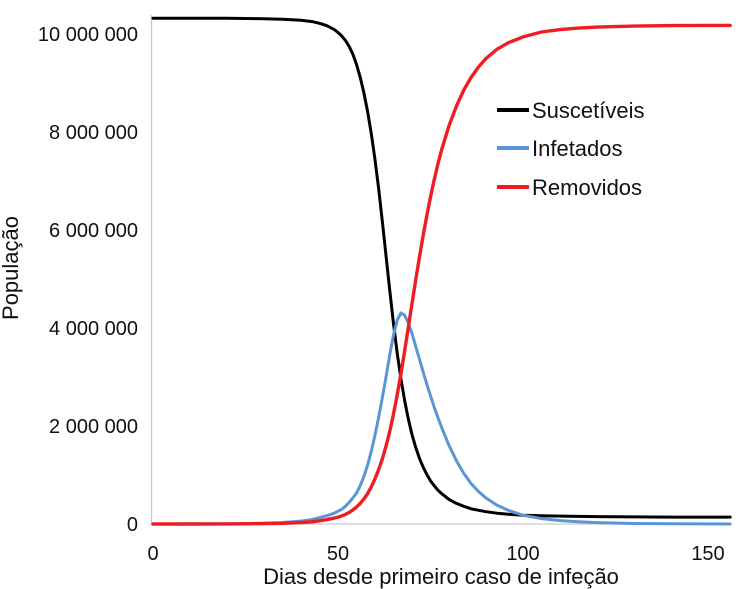 The height and width of the screenshot is (589, 736). Describe the element at coordinates (707, 554) in the screenshot. I see `x-tick-label-3: 150` at that location.